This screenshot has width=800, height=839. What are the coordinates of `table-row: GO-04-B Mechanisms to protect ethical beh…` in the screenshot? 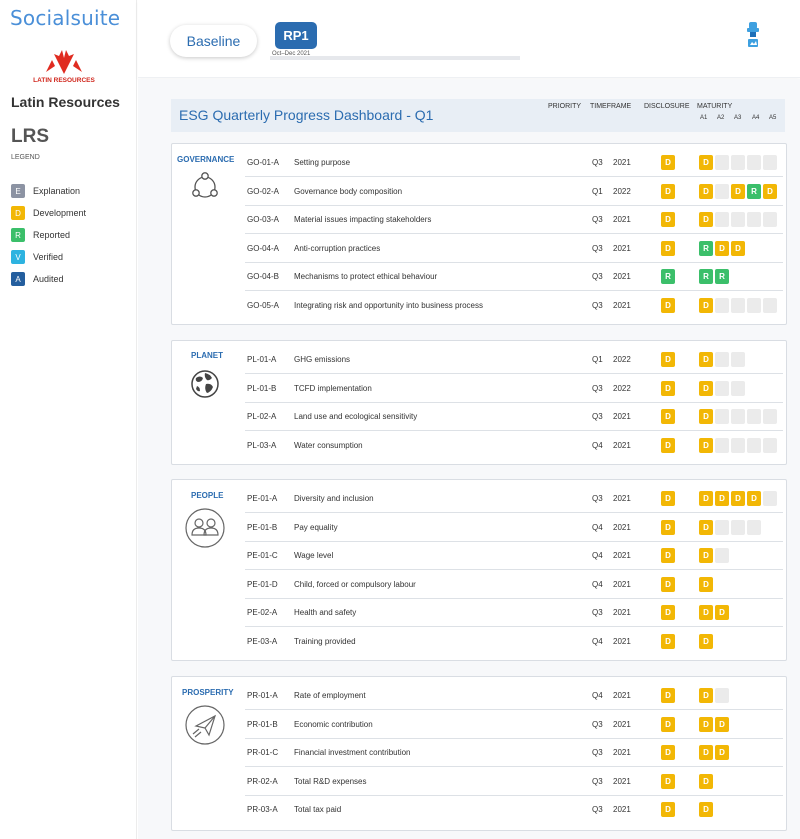 It's located at (514, 276).